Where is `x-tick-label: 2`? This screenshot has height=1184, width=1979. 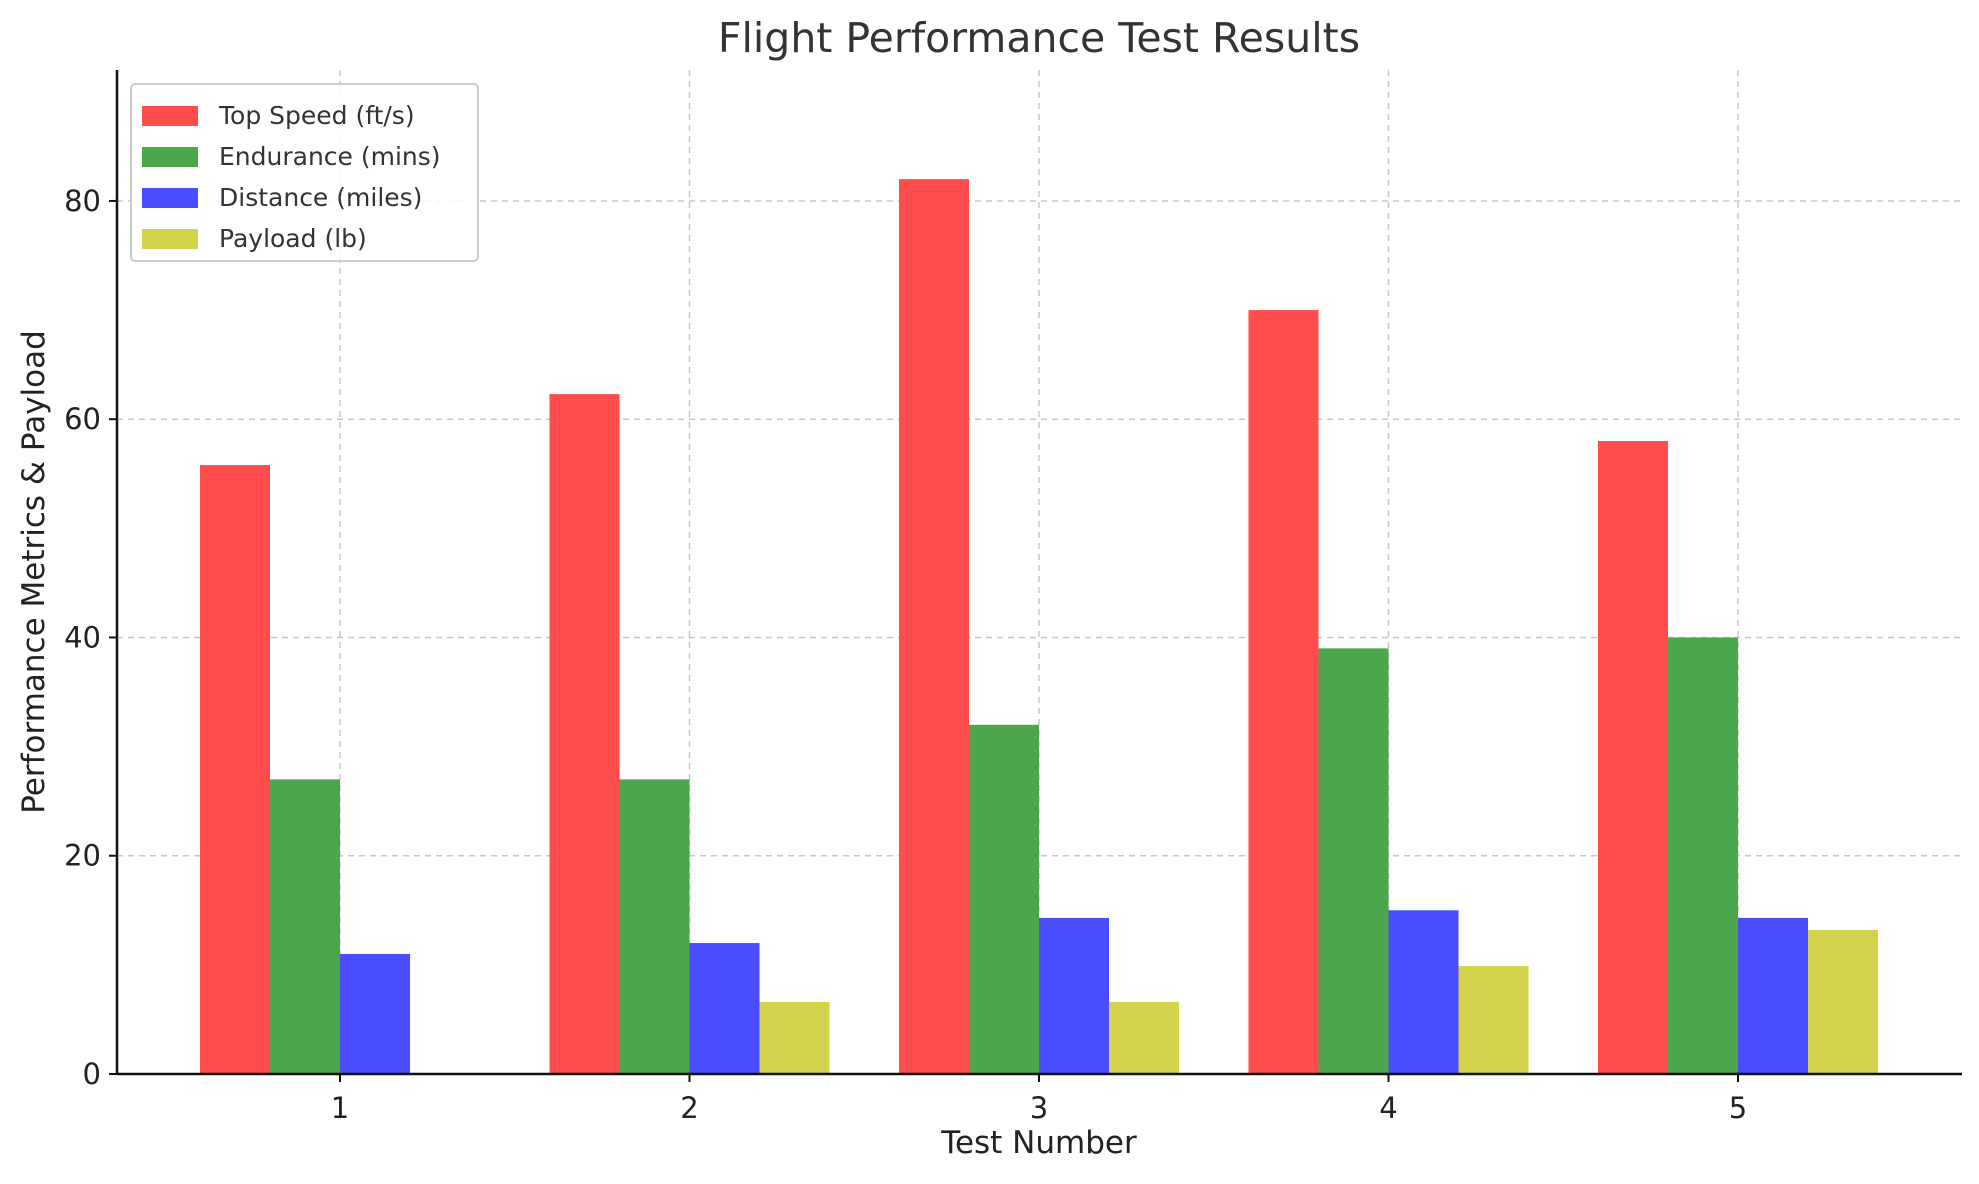
x-tick-label: 2 is located at coordinates (689, 1108).